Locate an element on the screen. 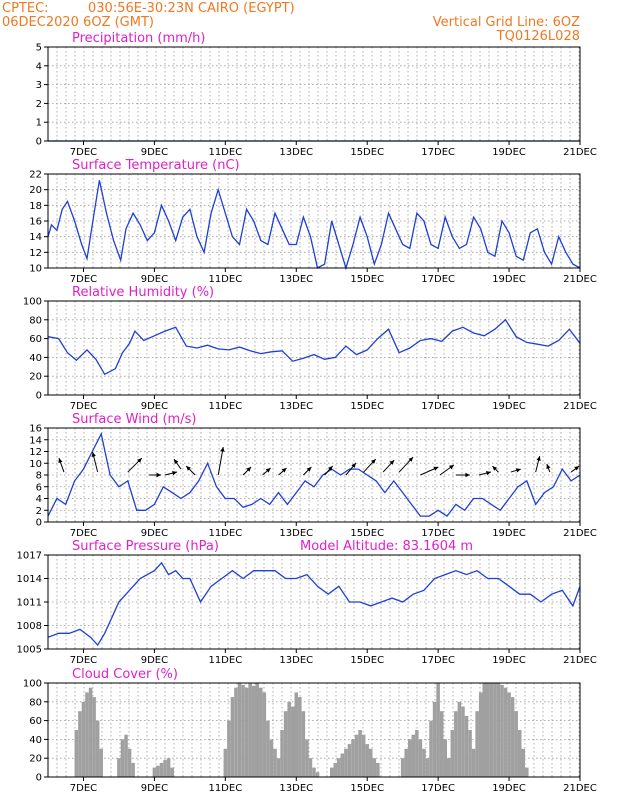 This screenshot has width=618, height=800. y-tick-label: 22 is located at coordinates (35, 175).